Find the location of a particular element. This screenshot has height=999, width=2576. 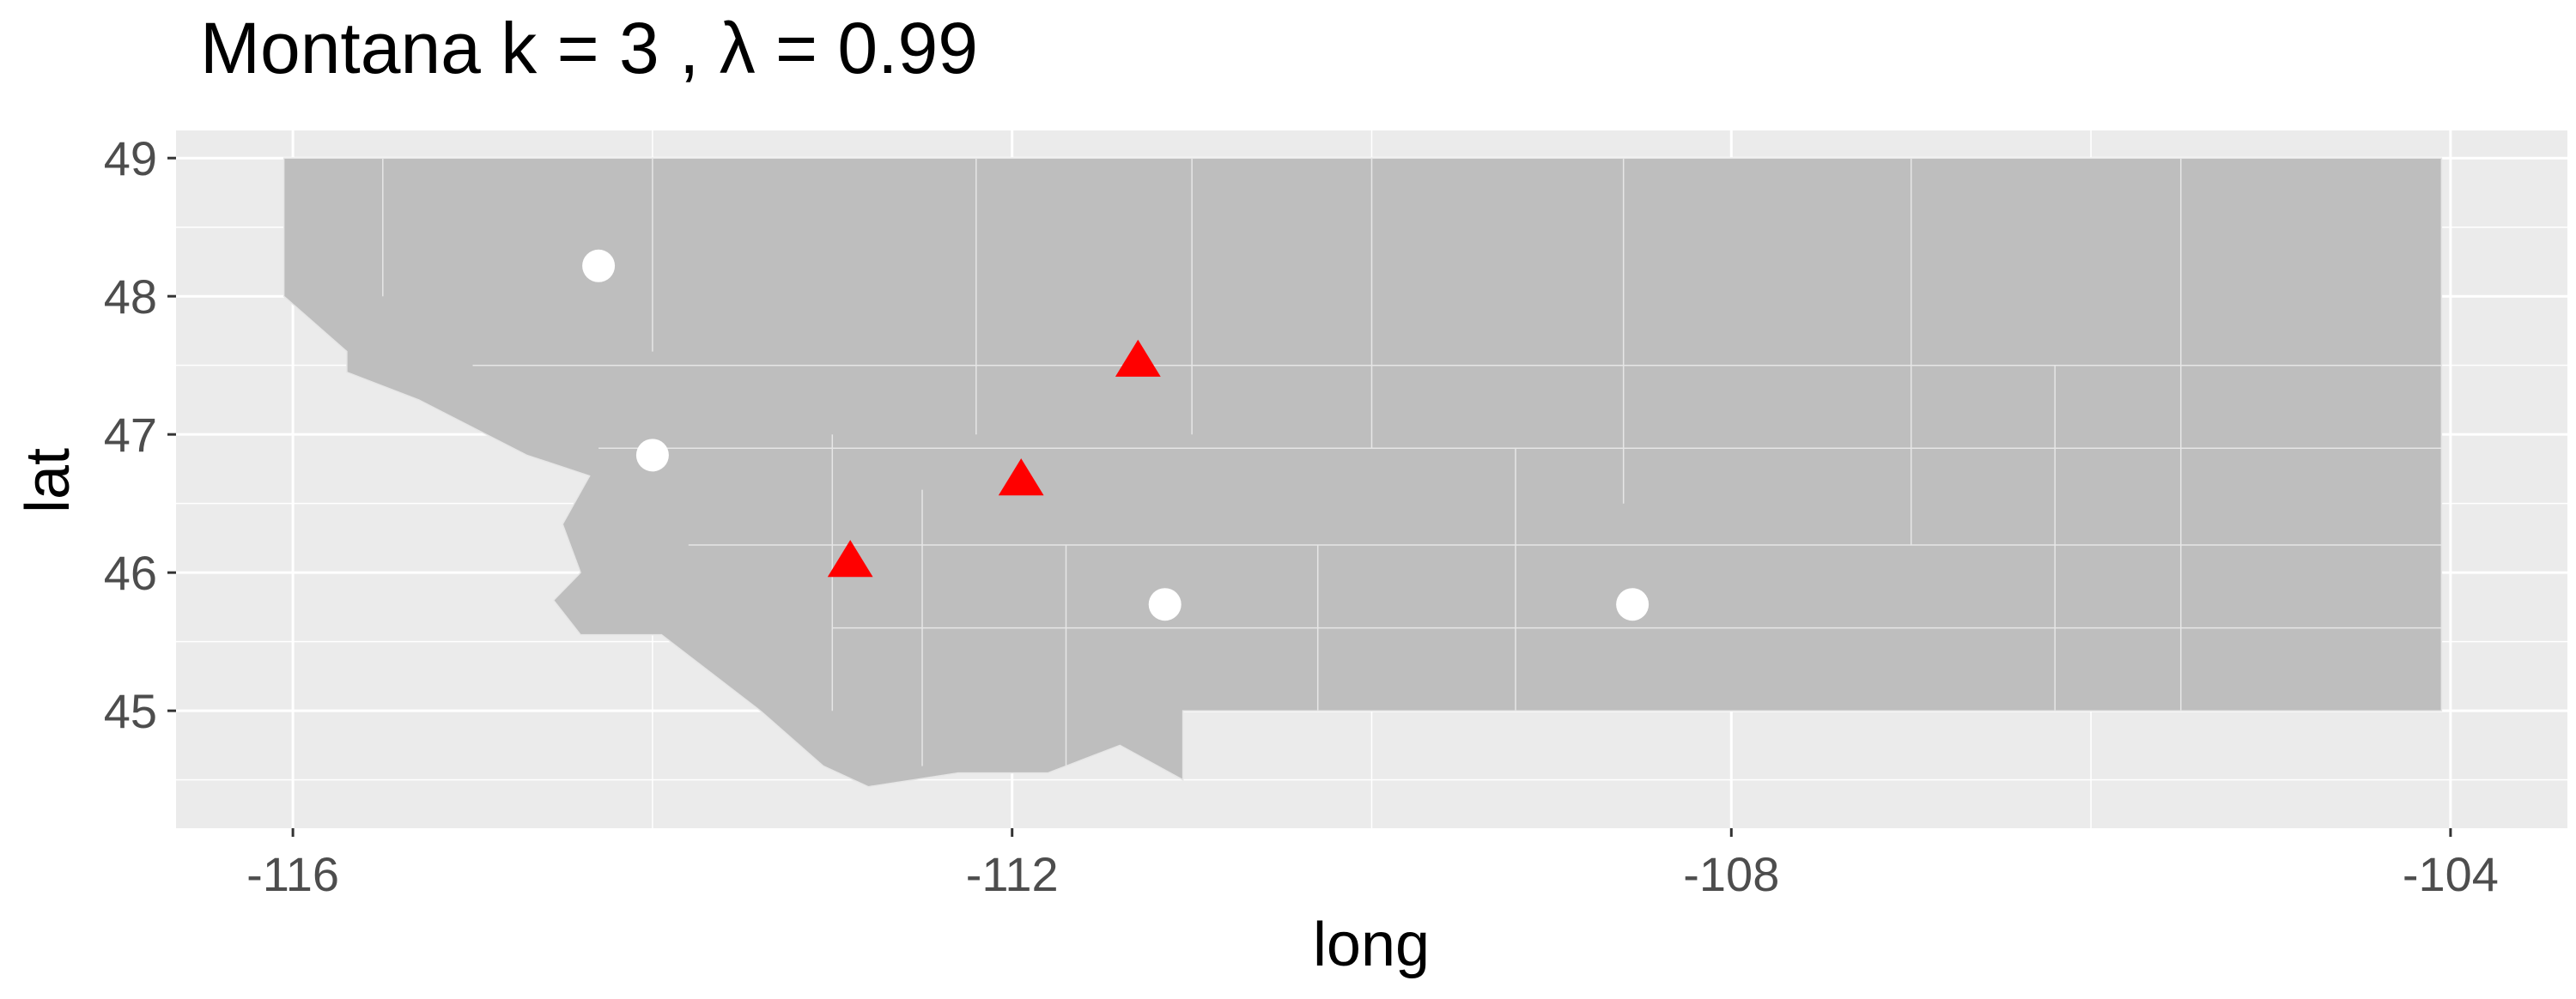

x-tick-label: -116 is located at coordinates (292, 874).